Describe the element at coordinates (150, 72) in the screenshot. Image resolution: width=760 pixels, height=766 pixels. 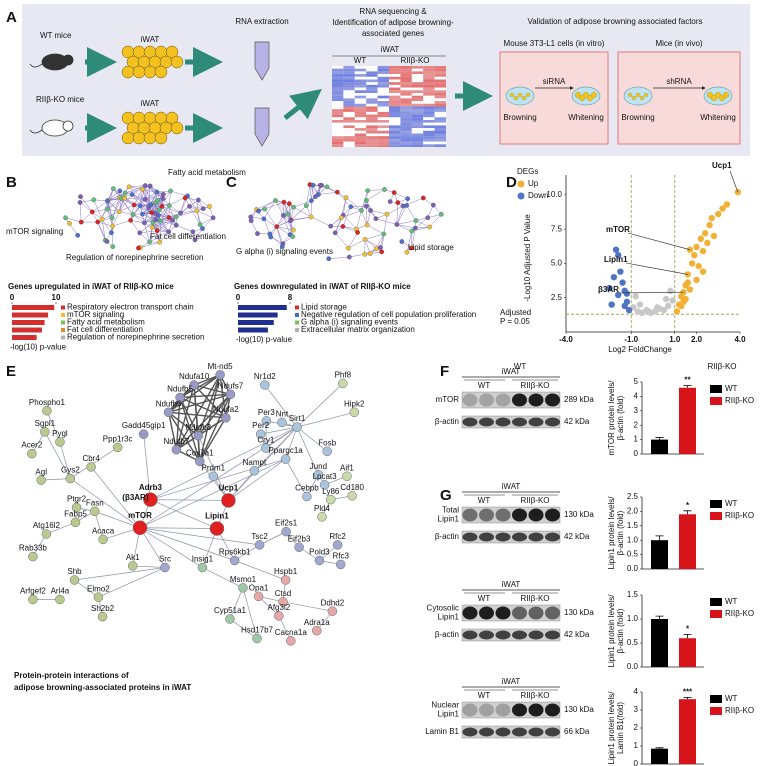
I see `fat-cell` at that location.